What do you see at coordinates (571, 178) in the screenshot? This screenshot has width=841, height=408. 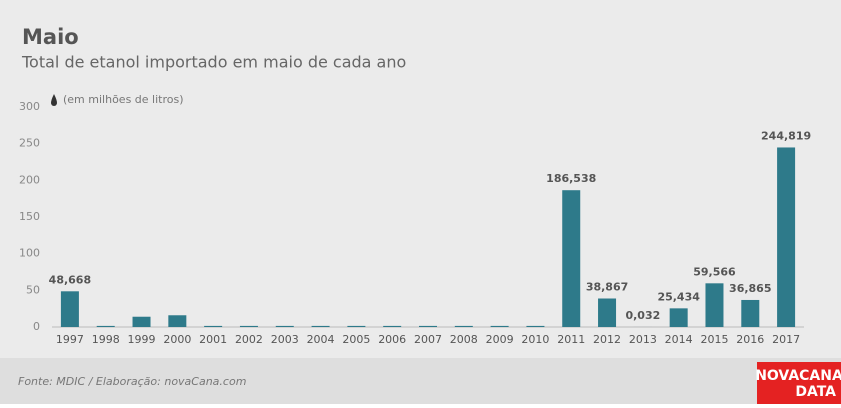 I see `value-label: 186,538` at bounding box center [571, 178].